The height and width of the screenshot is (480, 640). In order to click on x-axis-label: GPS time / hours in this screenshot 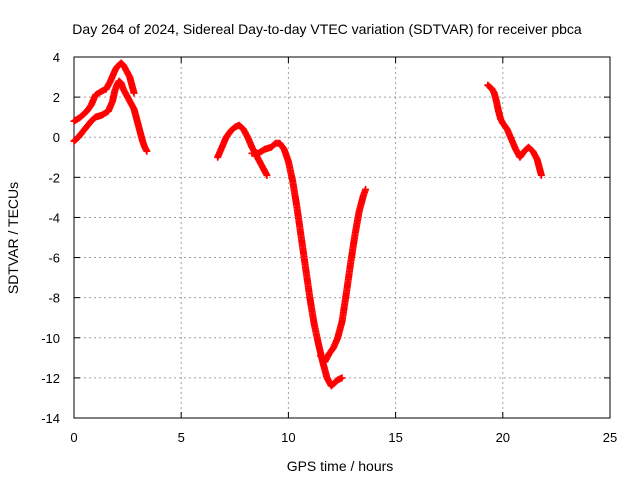, I will do `click(340, 466)`.